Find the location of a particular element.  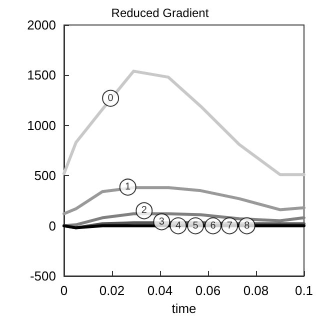

x-tick-label: 0.04 is located at coordinates (160, 290).